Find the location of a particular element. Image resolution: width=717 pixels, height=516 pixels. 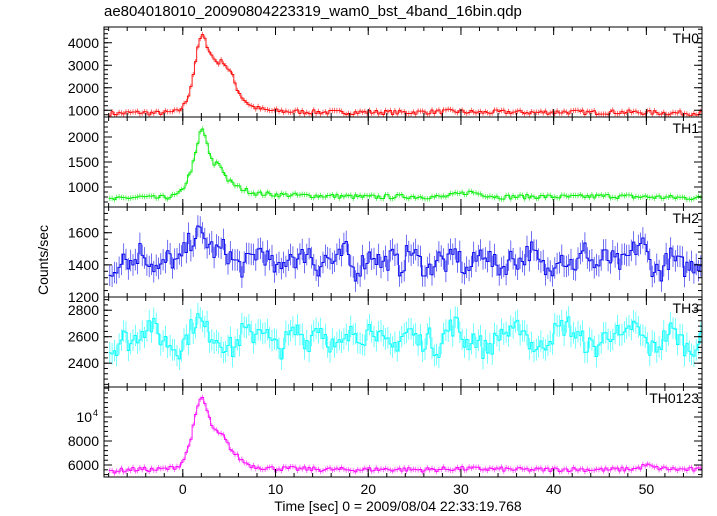

y-tick-label: 1500 is located at coordinates (83, 162).